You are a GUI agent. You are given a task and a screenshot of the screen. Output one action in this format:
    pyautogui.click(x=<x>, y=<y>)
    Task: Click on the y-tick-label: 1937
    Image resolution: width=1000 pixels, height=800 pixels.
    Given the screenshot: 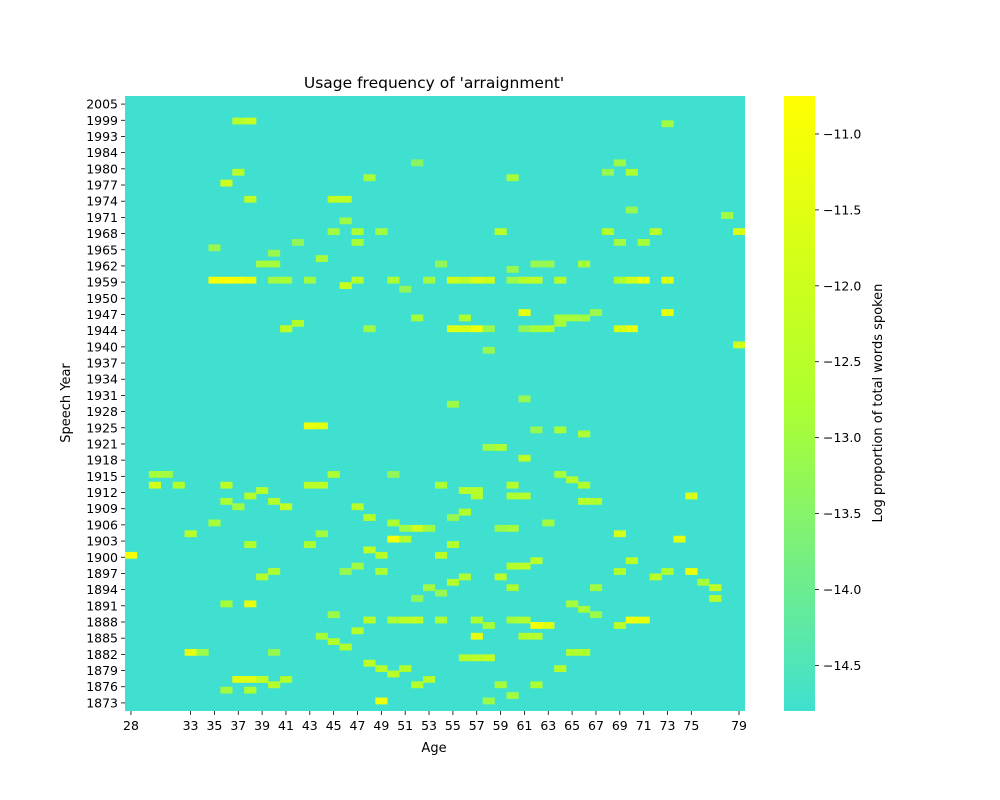 What is the action you would take?
    pyautogui.click(x=102, y=363)
    